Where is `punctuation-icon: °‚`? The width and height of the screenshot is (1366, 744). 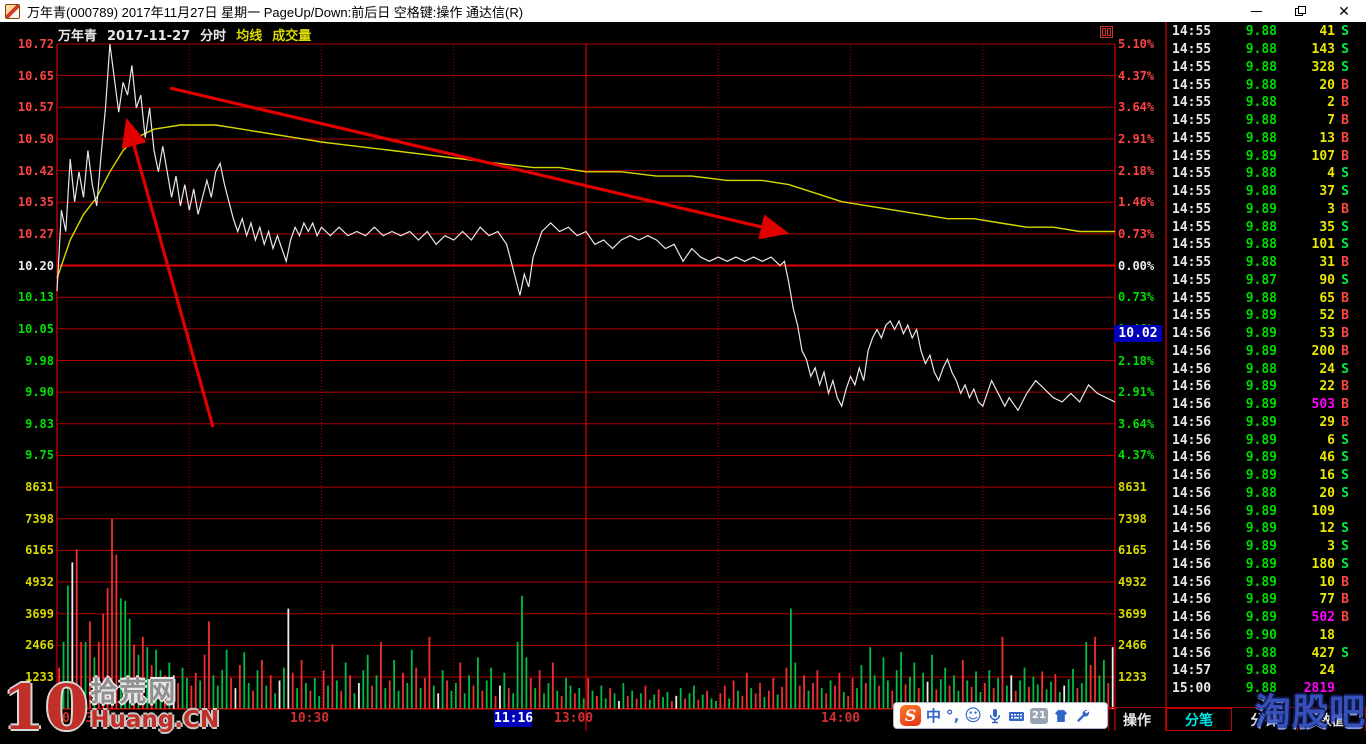 punctuation-icon: °‚ is located at coordinates (952, 716).